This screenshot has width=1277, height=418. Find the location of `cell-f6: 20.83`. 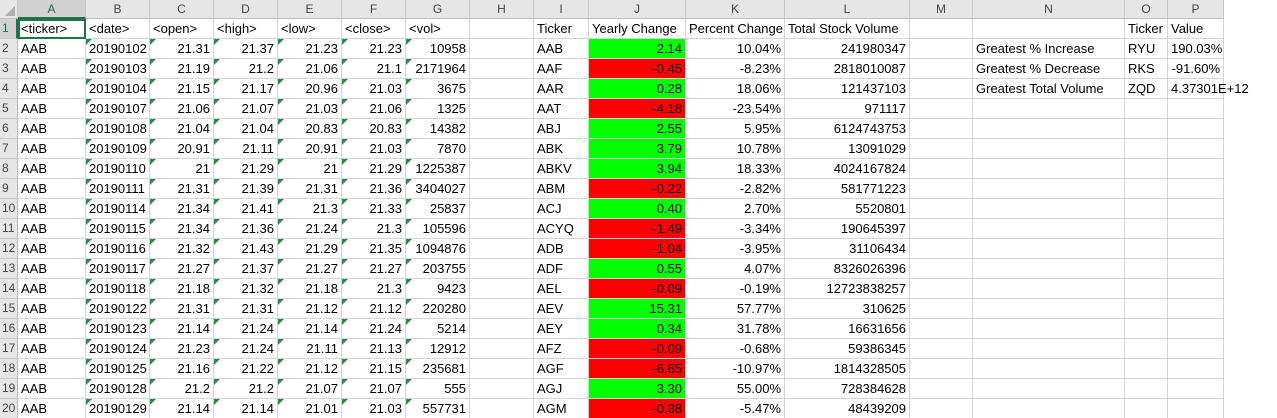

cell-f6: 20.83 is located at coordinates (374, 129).